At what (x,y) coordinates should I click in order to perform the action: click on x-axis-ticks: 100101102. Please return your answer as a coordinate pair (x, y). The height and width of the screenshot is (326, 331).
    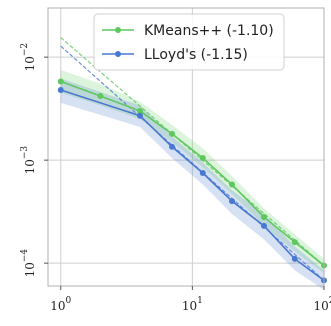
    Looking at the image, I should click on (190, 299).